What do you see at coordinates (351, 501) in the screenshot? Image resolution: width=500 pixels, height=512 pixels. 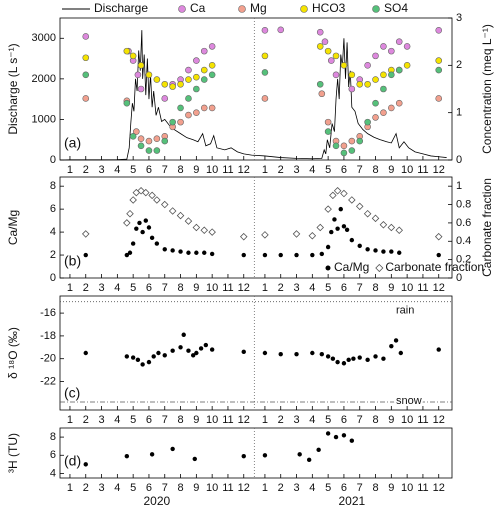 I see `year-label: 2021` at bounding box center [351, 501].